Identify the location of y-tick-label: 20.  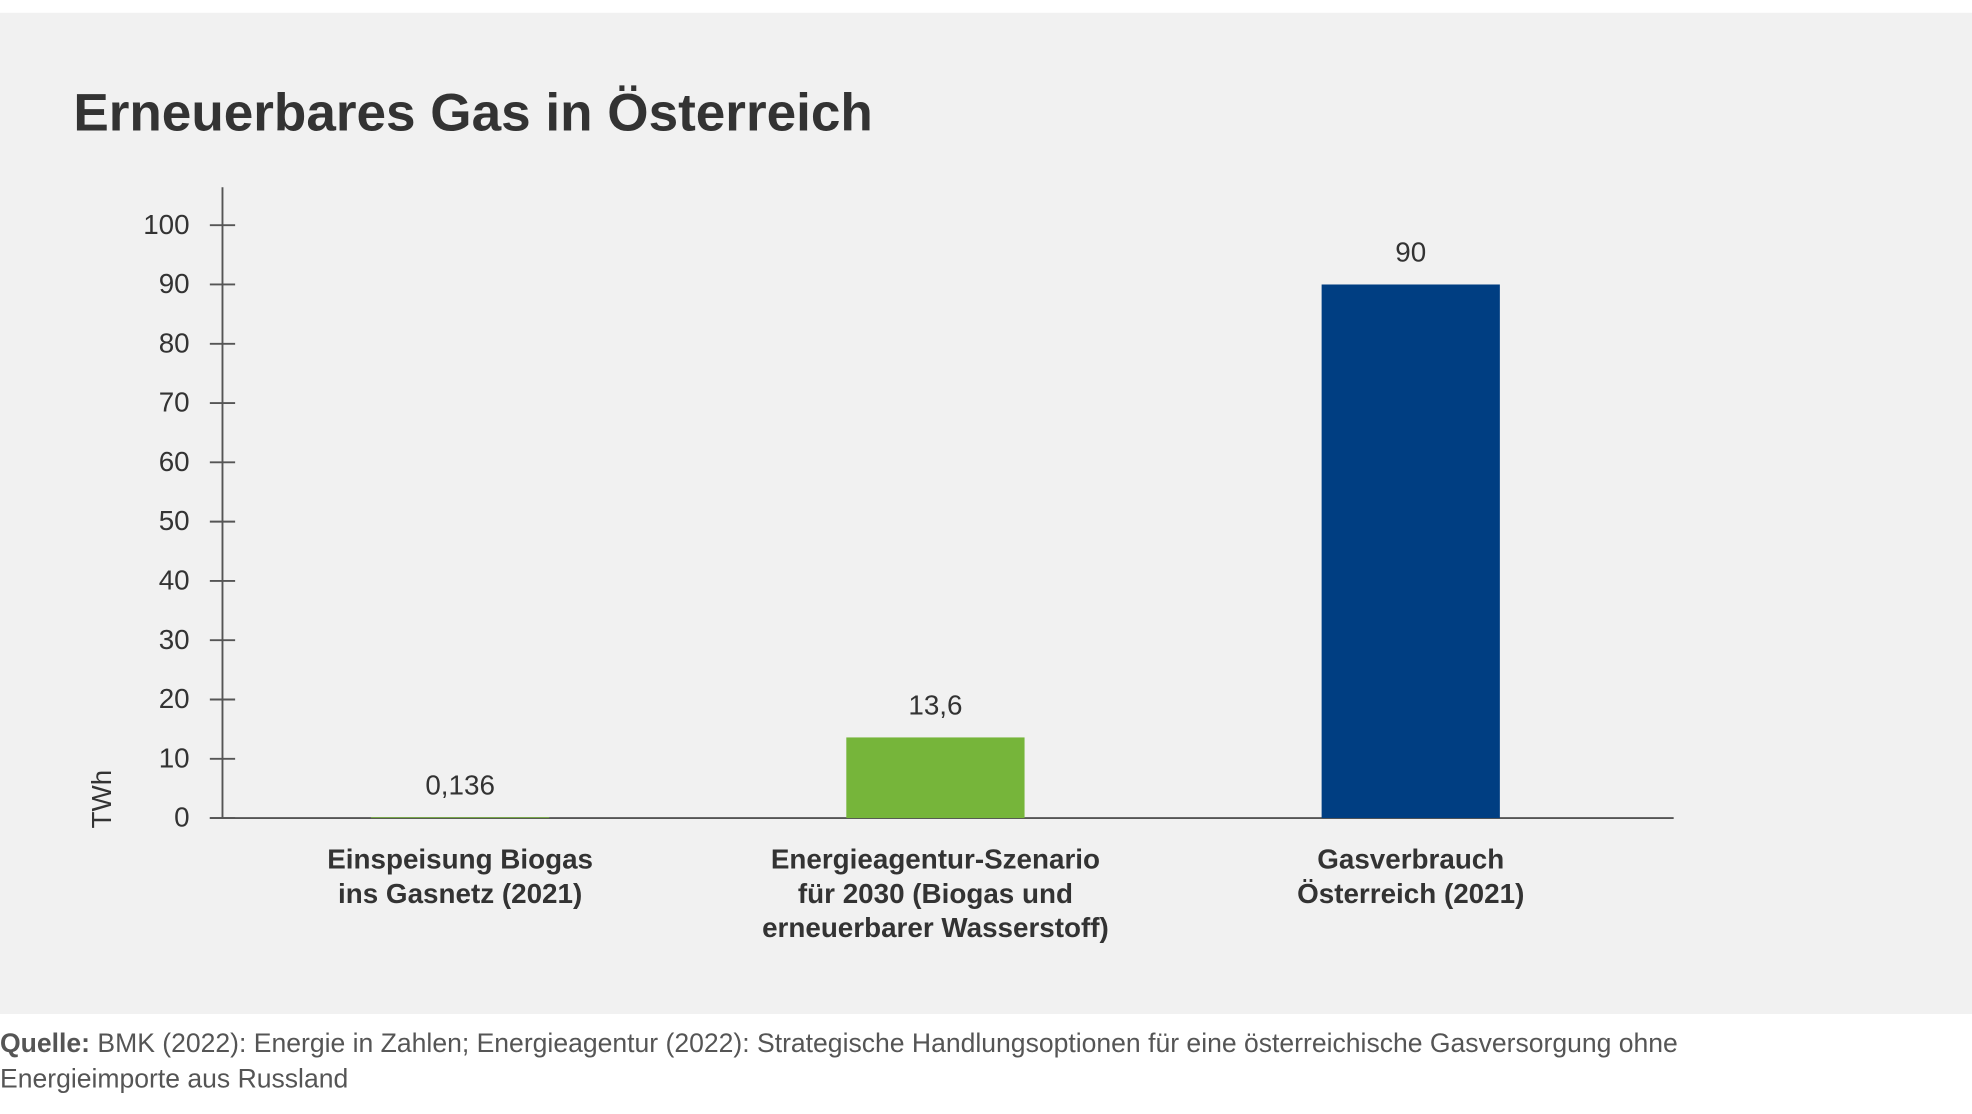
(174, 698).